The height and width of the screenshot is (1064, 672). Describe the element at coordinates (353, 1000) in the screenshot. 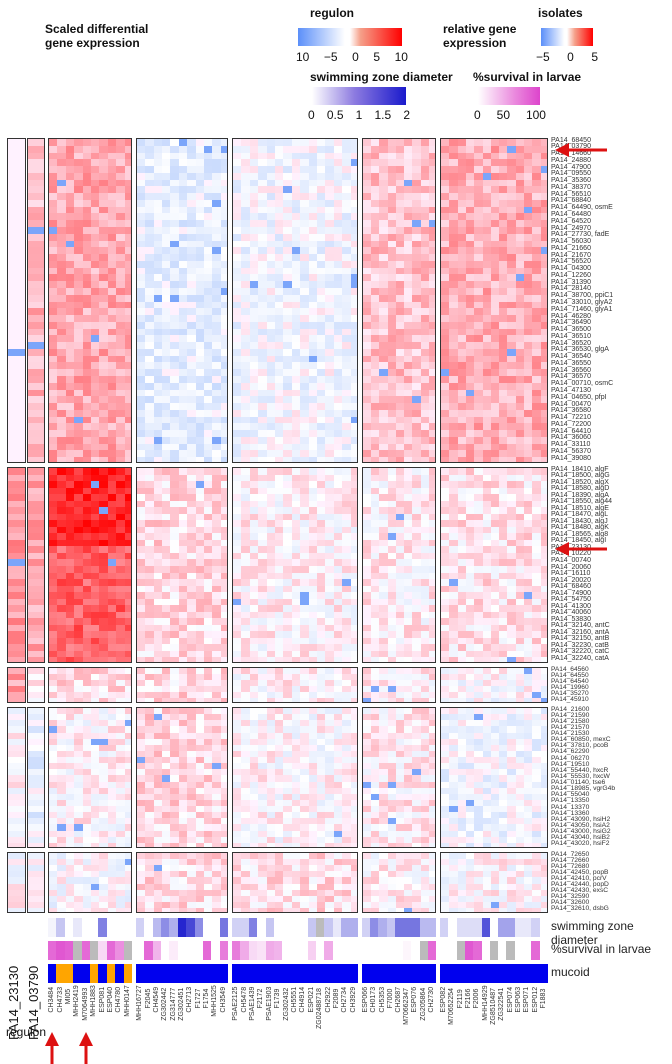

I see `isolate-label: CH3929` at that location.